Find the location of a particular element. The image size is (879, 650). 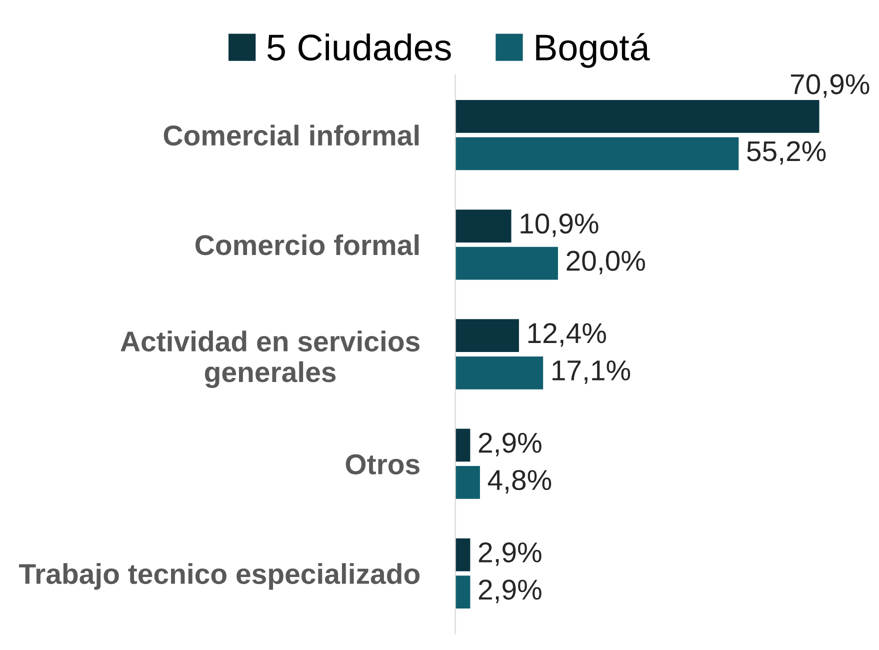

legend-label: 5 Ciudades is located at coordinates (359, 47).